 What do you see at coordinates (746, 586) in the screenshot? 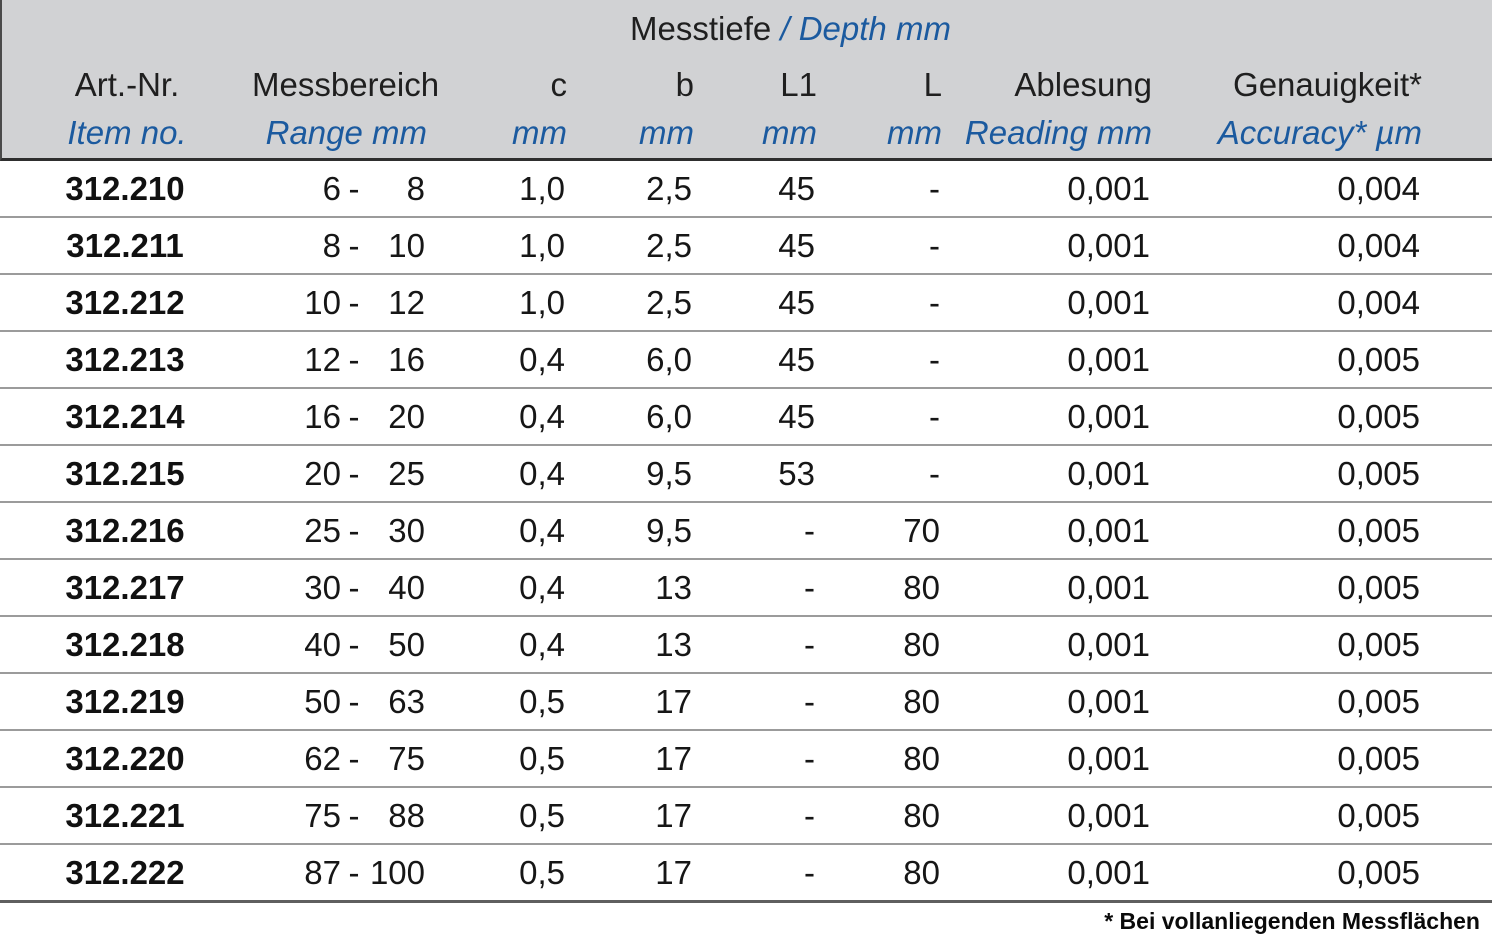
I see `table-row: 312.217 30-40 0,4 13 - 80 0,001 0,005` at bounding box center [746, 586].